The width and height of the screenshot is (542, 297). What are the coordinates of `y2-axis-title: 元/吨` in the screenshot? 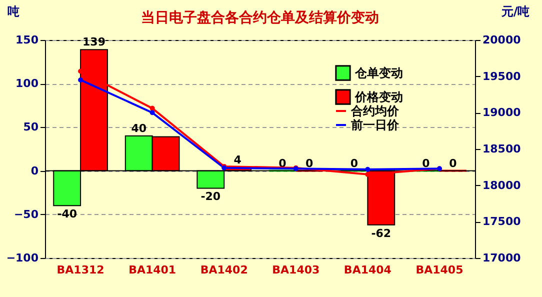 It's located at (515, 11).